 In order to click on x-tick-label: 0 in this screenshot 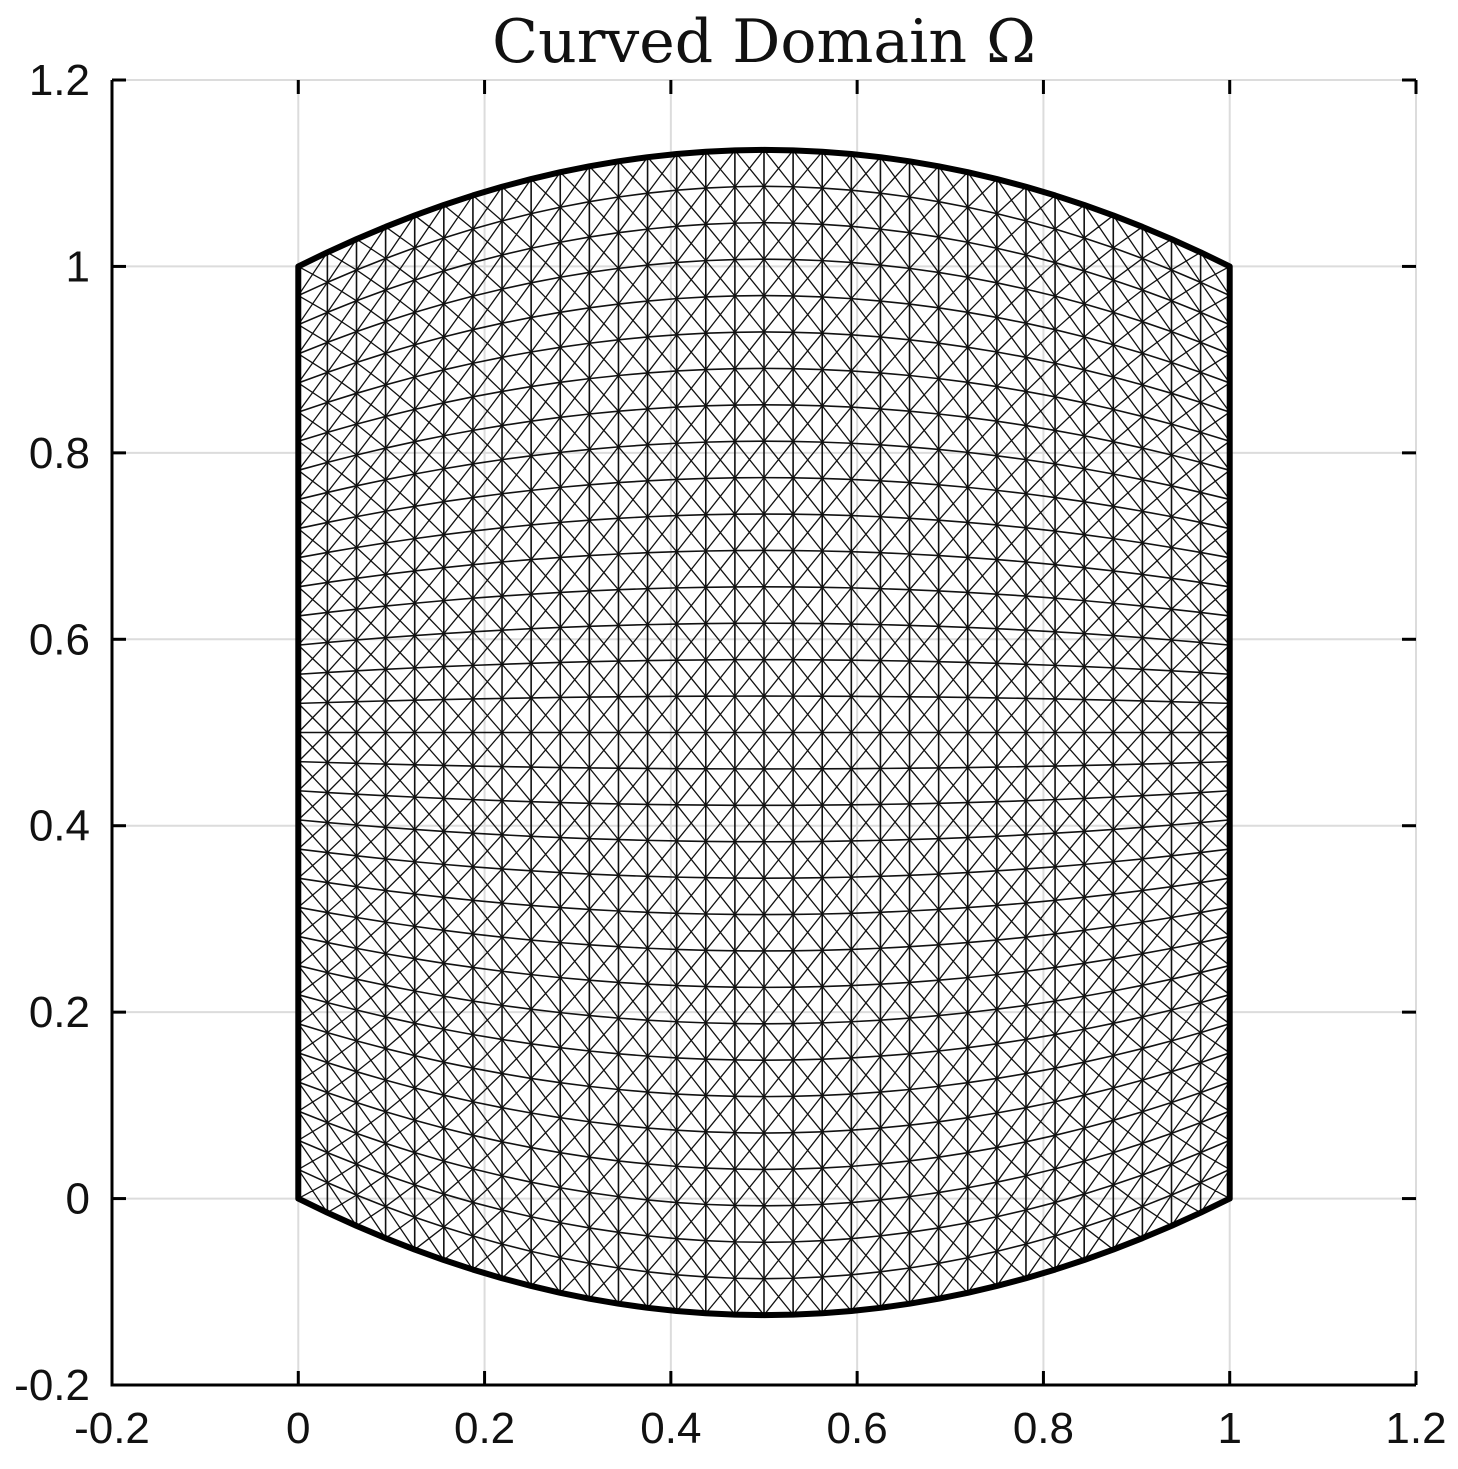, I will do `click(298, 1428)`.